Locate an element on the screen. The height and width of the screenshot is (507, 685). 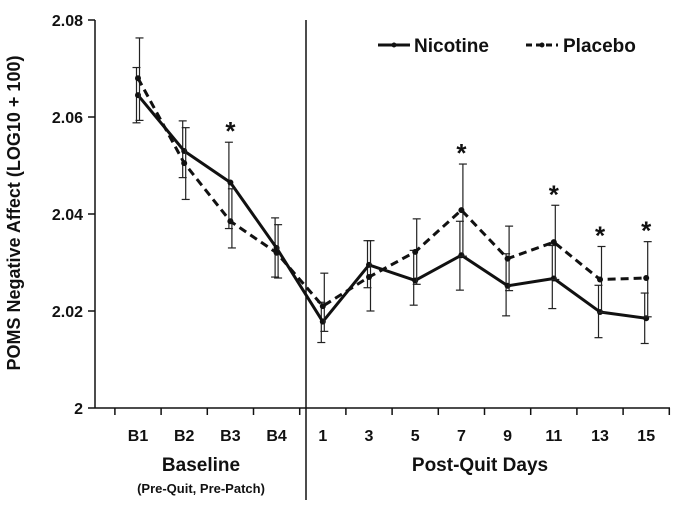
x-tick-label: 13 is located at coordinates (600, 436).